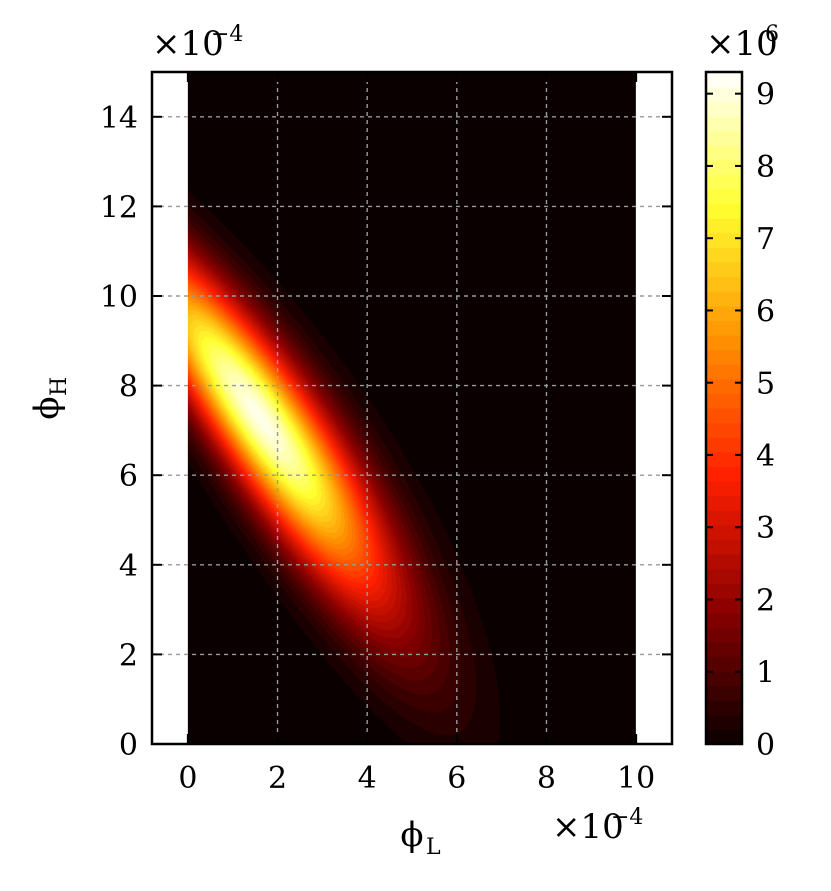  I want to click on y-tick-label: 2, so click(128, 655).